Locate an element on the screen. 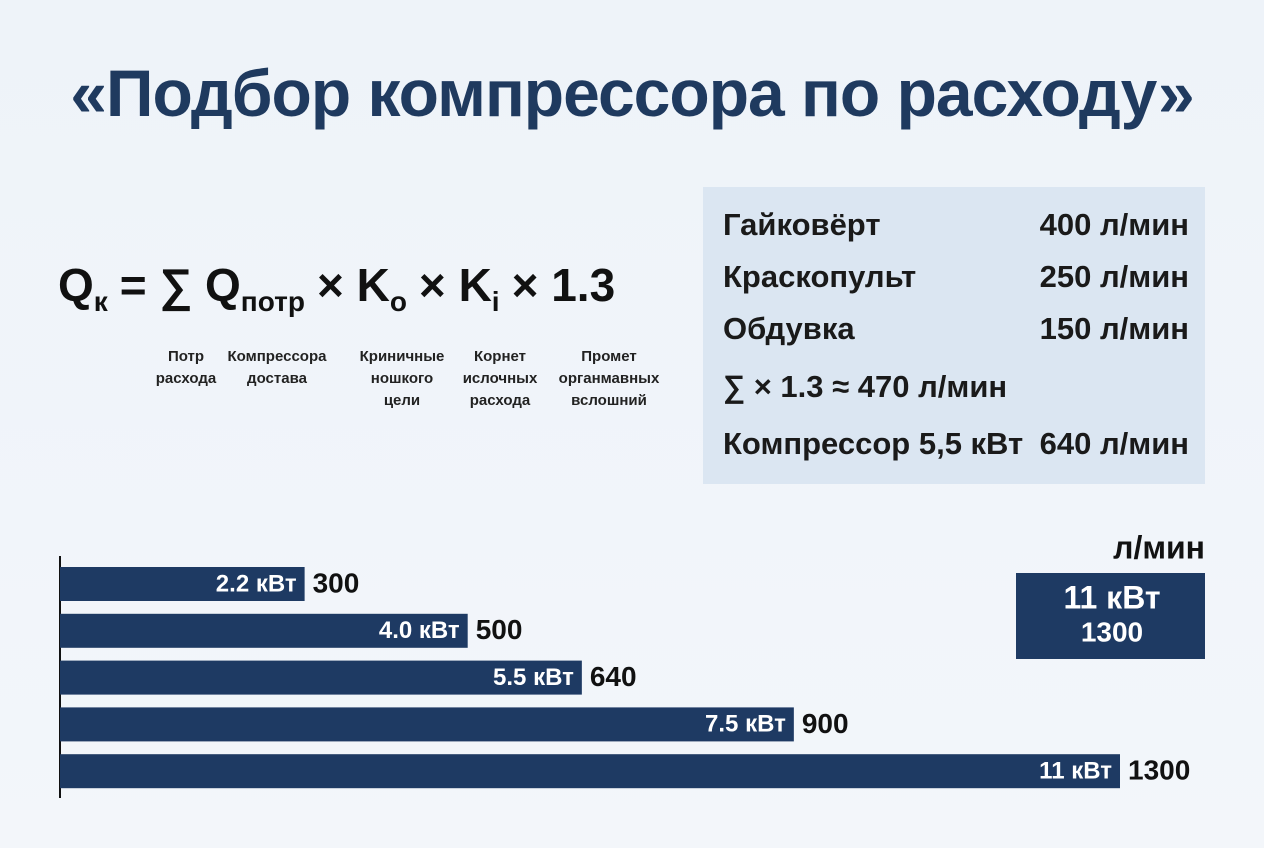  highlight-value: 1300 is located at coordinates (1112, 631).